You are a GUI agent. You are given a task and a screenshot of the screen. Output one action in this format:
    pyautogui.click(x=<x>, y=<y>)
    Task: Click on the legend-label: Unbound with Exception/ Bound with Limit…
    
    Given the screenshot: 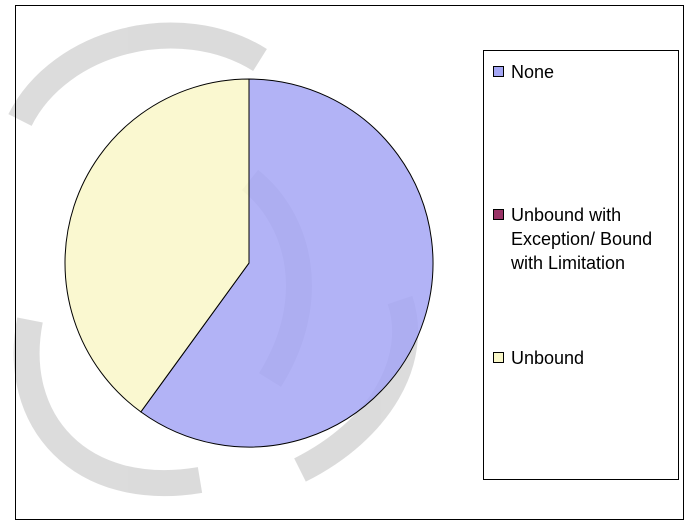 What is the action you would take?
    pyautogui.click(x=582, y=239)
    